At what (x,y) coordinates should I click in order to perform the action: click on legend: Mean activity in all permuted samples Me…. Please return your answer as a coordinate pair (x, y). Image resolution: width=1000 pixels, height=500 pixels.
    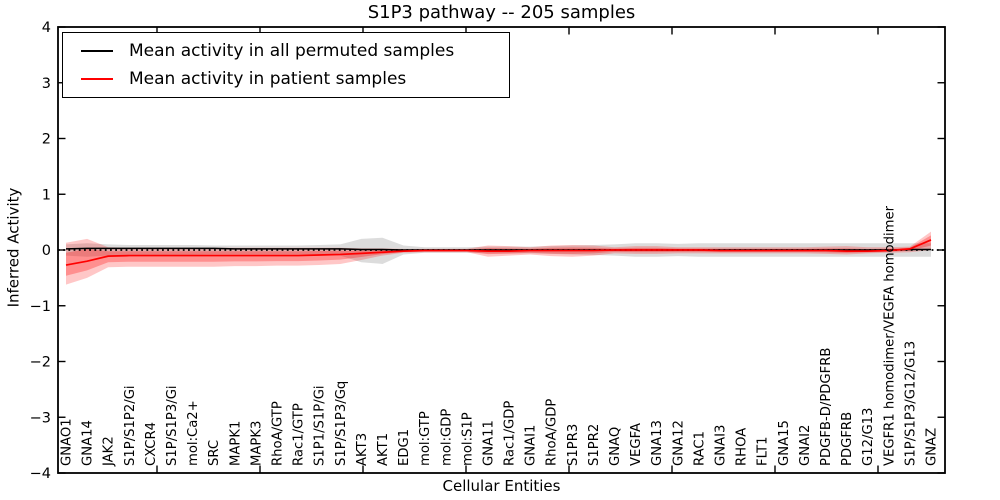
    Looking at the image, I should click on (286, 65).